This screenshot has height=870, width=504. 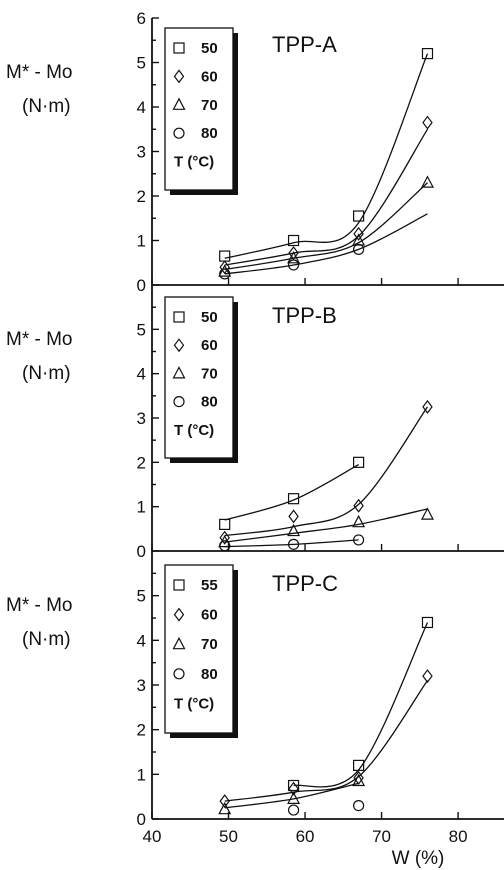 I want to click on x-tick-label: 80, so click(x=458, y=836).